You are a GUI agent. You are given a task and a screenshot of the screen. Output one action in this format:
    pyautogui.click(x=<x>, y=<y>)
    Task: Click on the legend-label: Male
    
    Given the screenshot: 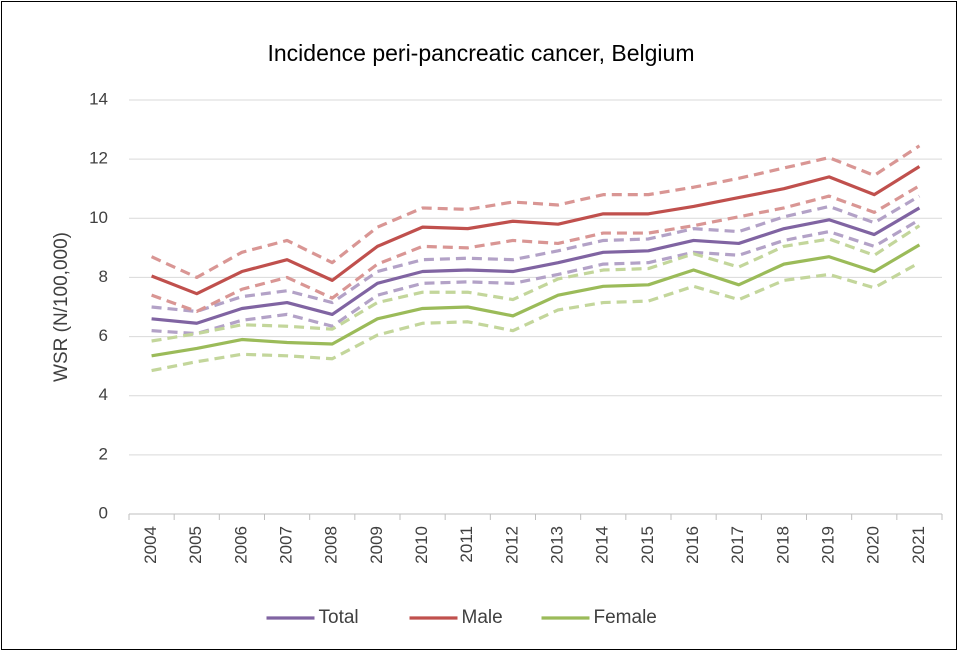 What is the action you would take?
    pyautogui.click(x=482, y=617)
    